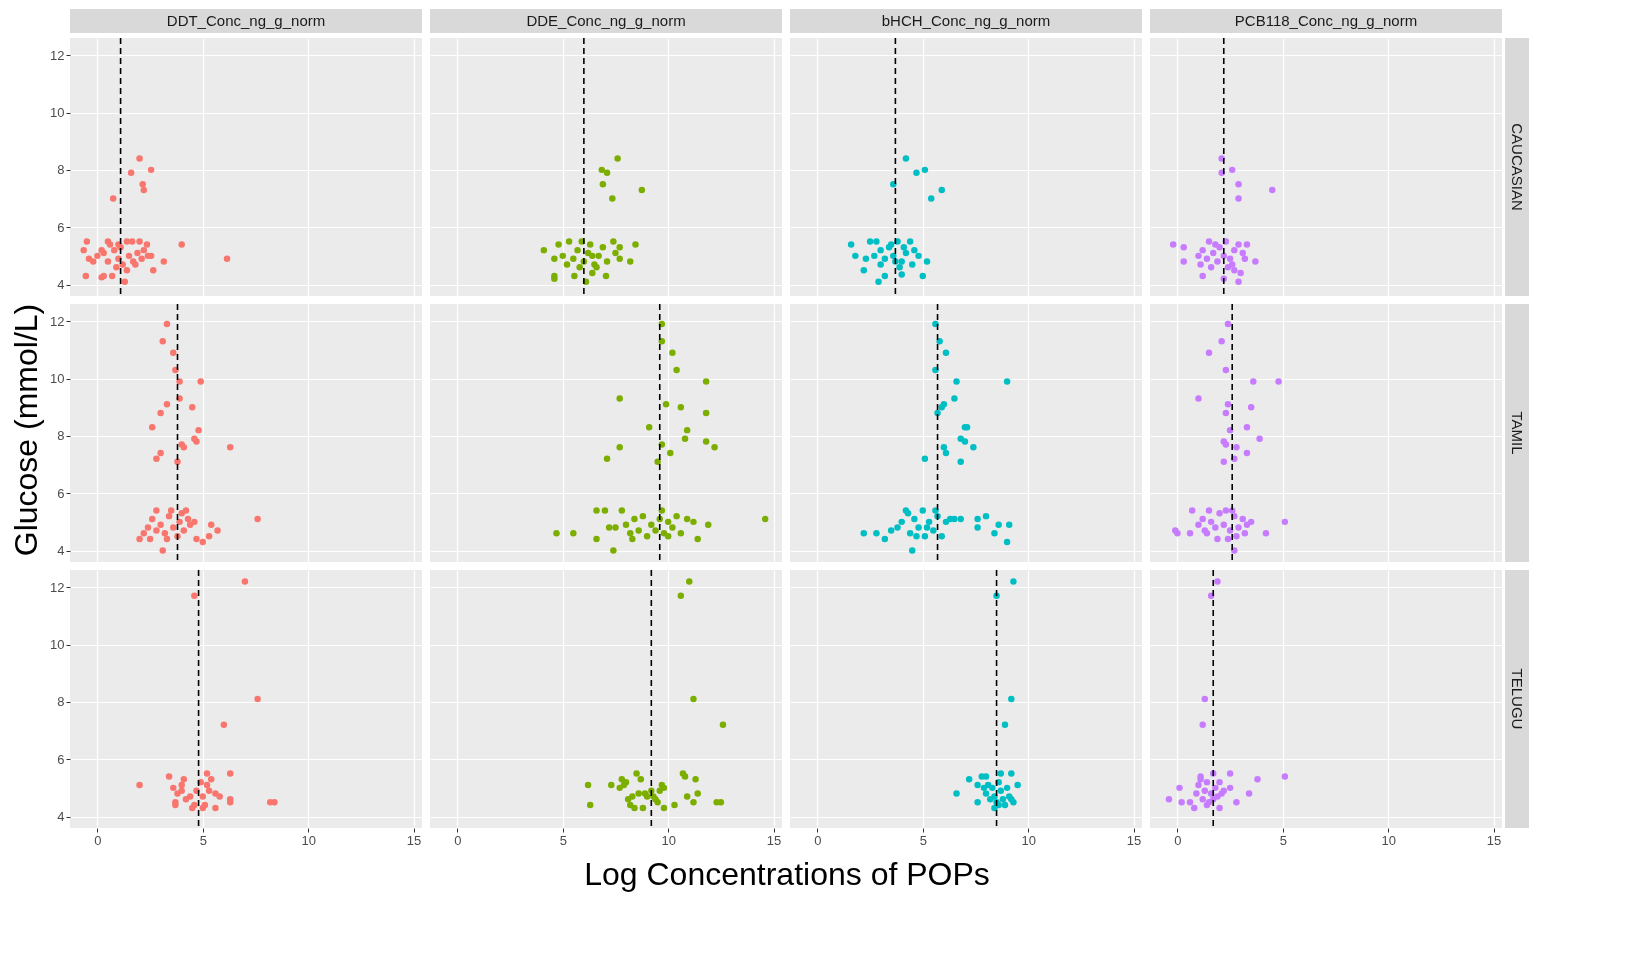 This screenshot has width=1646, height=973. Describe the element at coordinates (1326, 20) in the screenshot. I see `chart-title: PCB118_Conc_ng_g_norm` at that location.